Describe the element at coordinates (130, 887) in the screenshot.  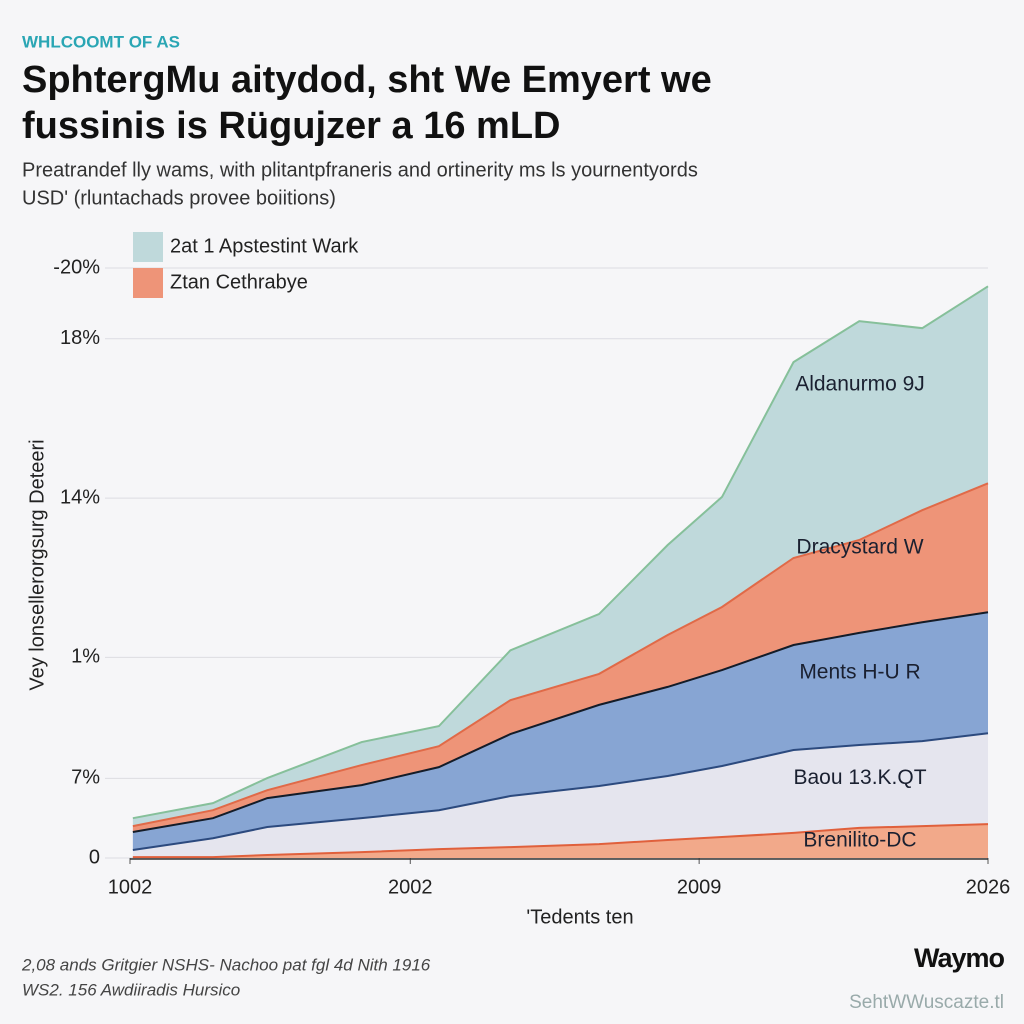
I see `x-tick-label: 1002` at that location.